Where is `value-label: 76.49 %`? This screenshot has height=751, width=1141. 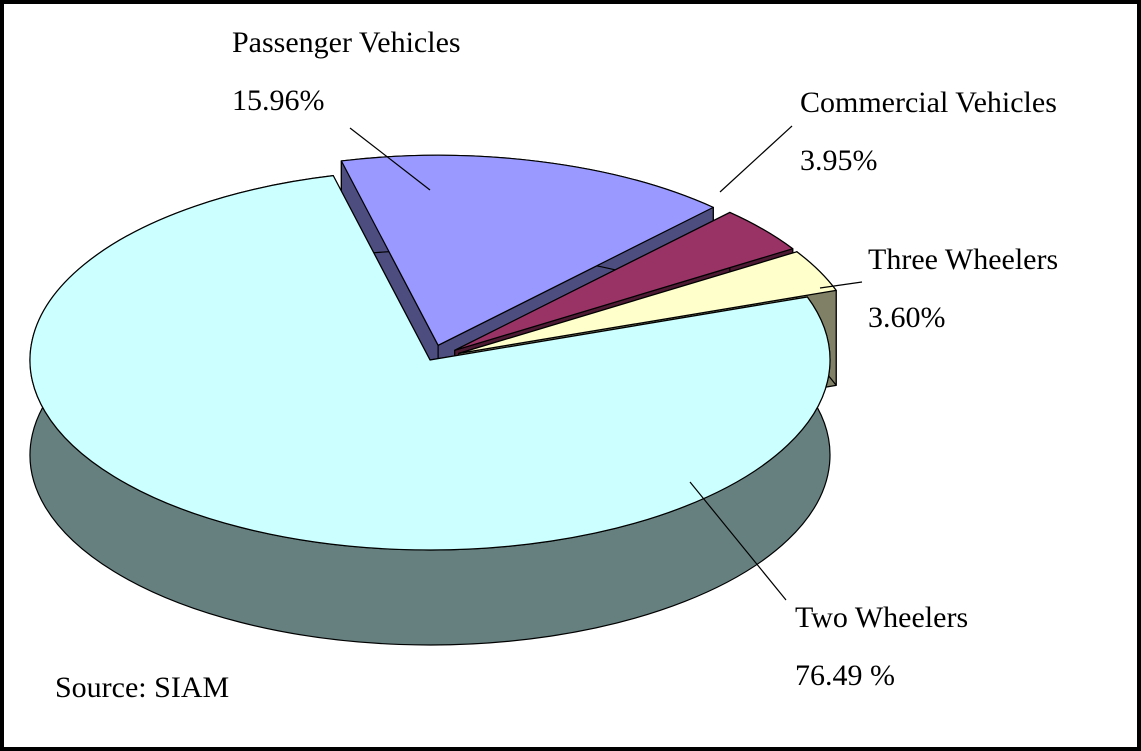
value-label: 76.49 % is located at coordinates (845, 675).